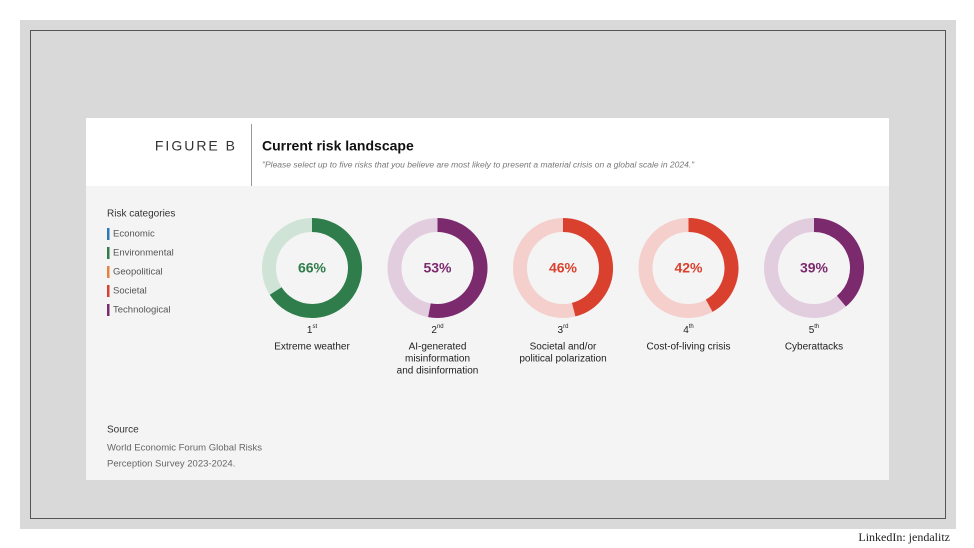 This screenshot has height=548, width=974. Describe the element at coordinates (143, 253) in the screenshot. I see `legend-label: Environmental` at that location.